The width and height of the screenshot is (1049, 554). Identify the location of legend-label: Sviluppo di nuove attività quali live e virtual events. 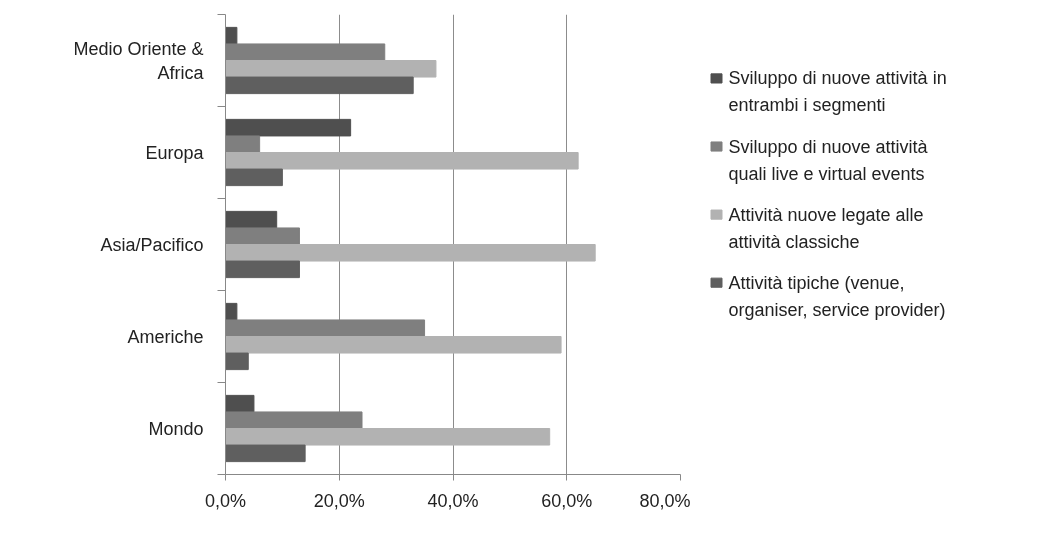
(828, 160).